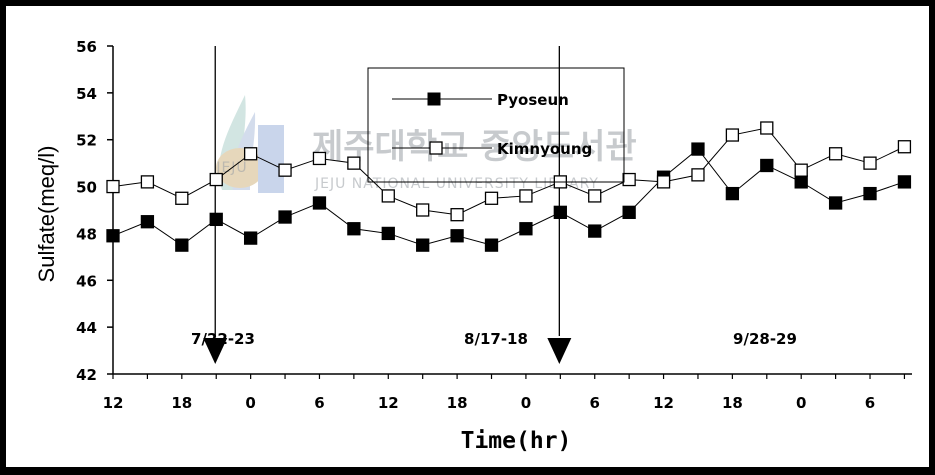 This screenshot has width=935, height=475. I want to click on legend: Pyoseun Kimnyoung, so click(496, 125).